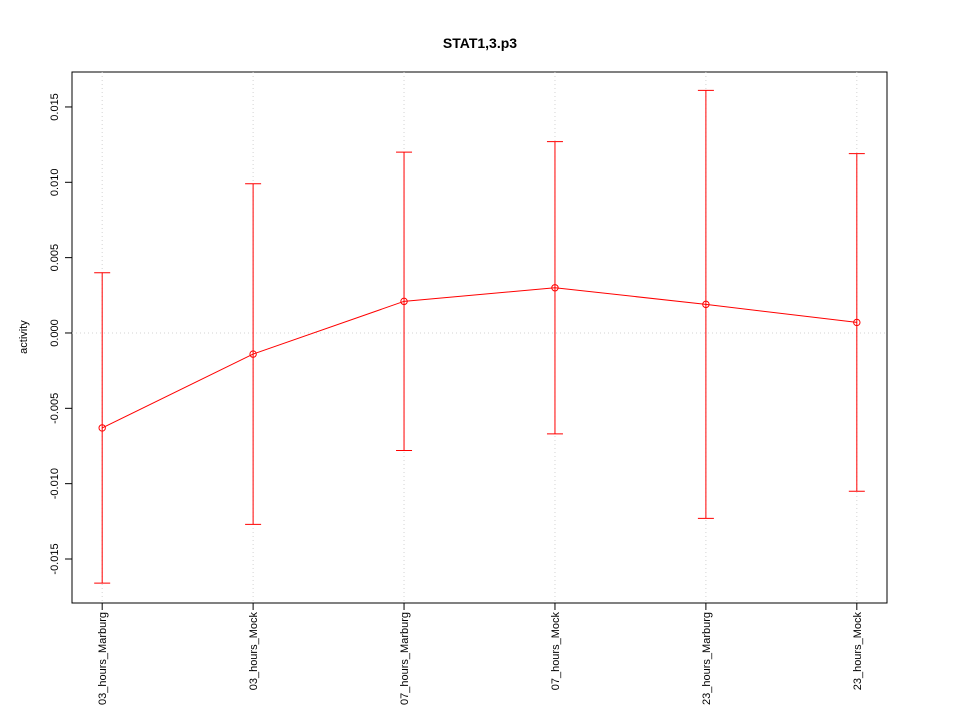 The image size is (960, 720). Describe the element at coordinates (55, 183) in the screenshot. I see `y-tick-label: 0.010` at that location.